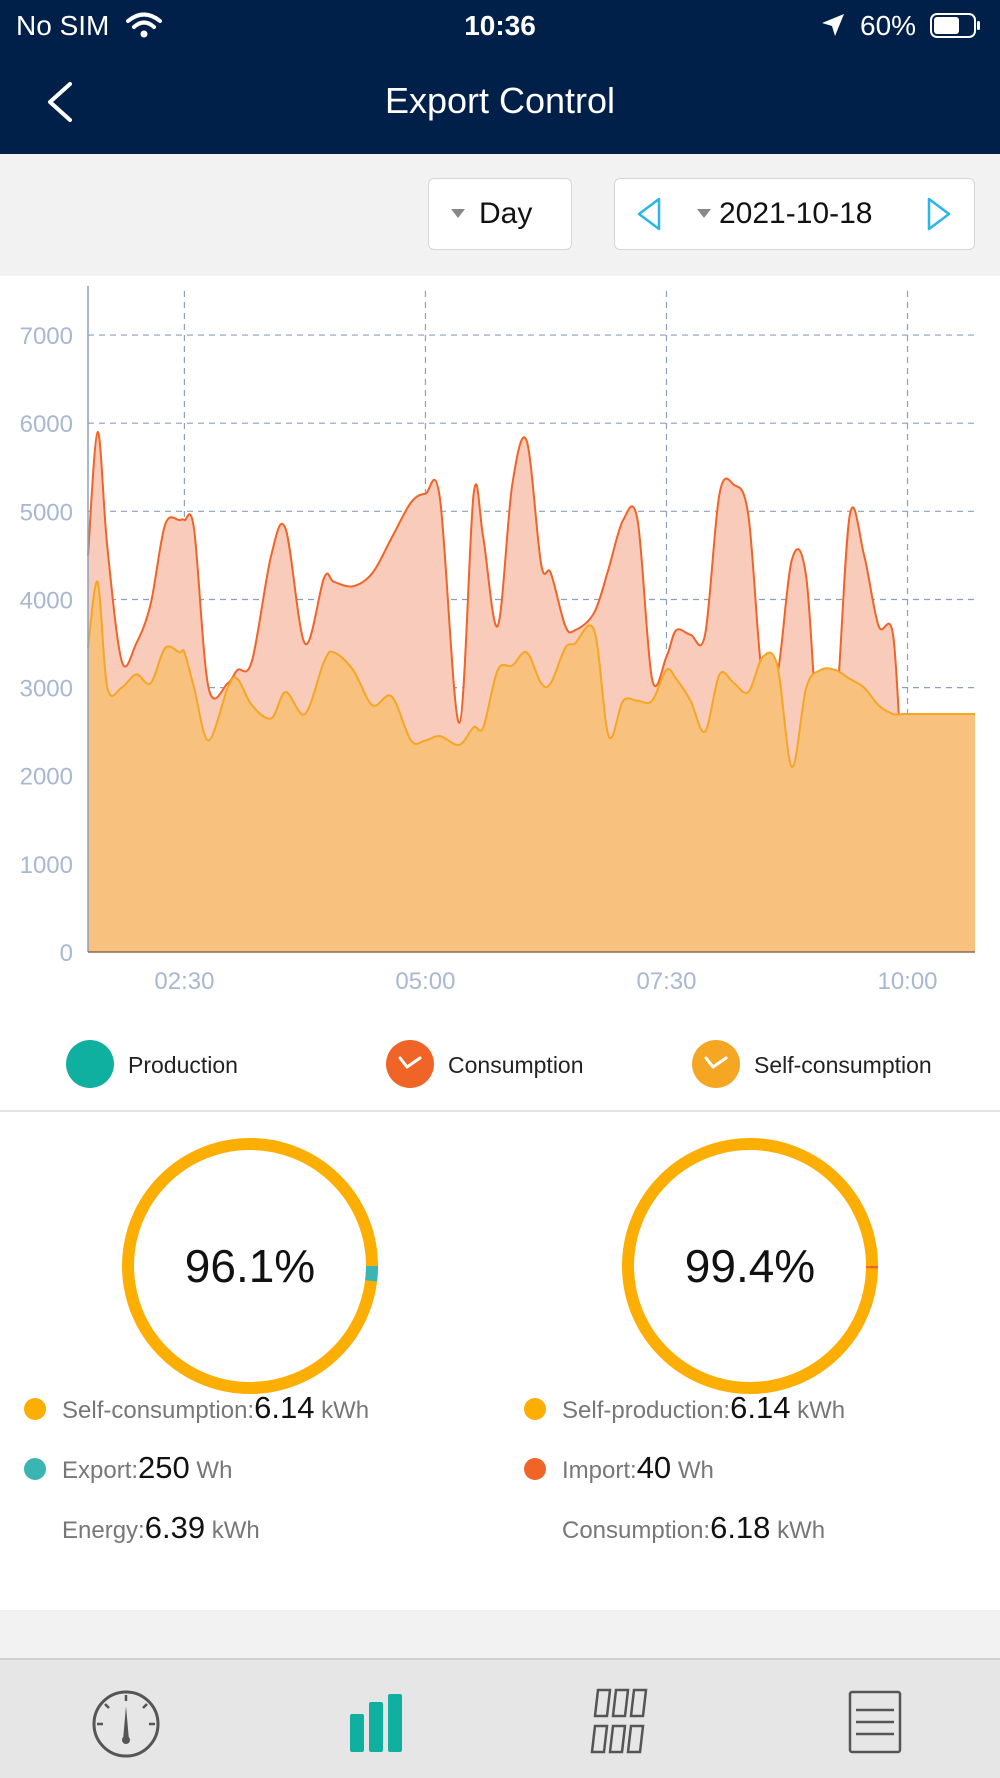 The image size is (1000, 1778). I want to click on date-picker: 2021-10-18, so click(794, 214).